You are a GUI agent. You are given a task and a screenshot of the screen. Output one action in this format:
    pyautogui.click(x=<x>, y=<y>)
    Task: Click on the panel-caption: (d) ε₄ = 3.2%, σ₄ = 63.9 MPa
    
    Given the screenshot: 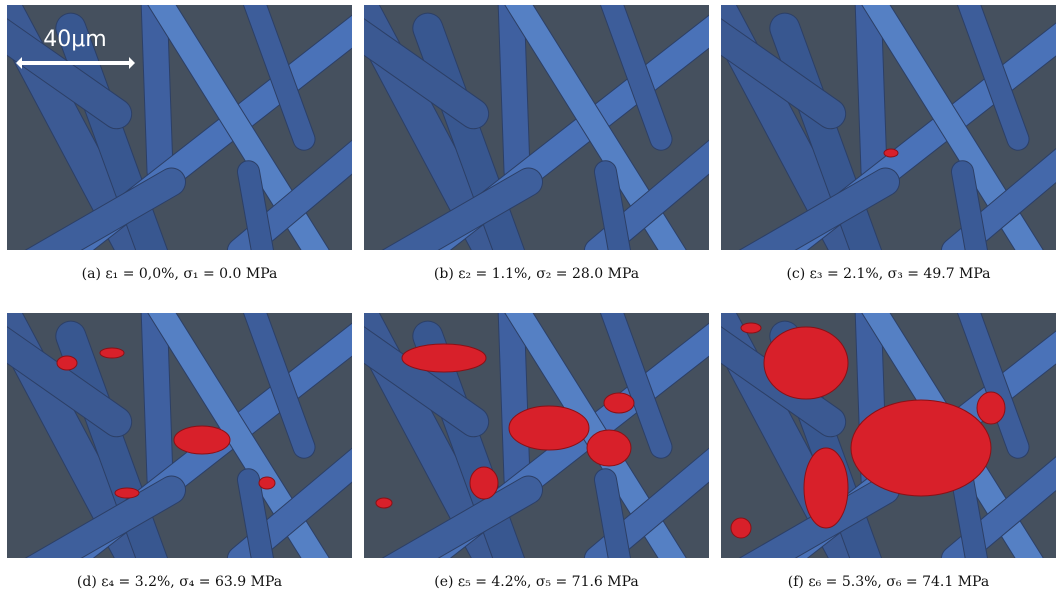 What is the action you would take?
    pyautogui.click(x=179, y=582)
    